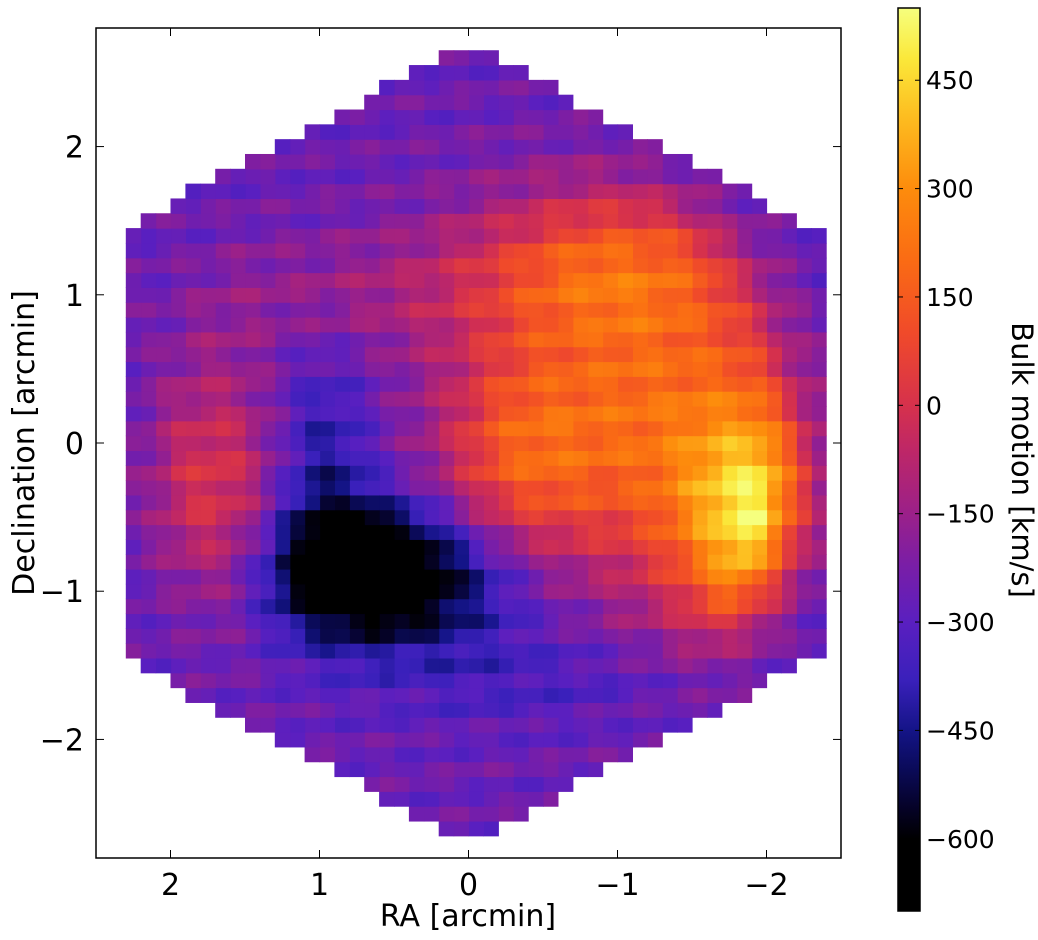 The height and width of the screenshot is (940, 1038). Describe the element at coordinates (960, 514) in the screenshot. I see `colorbar-tick-label: −150` at that location.